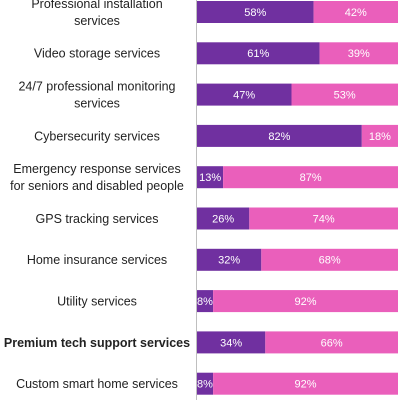 Image resolution: width=400 pixels, height=400 pixels. What do you see at coordinates (97, 186) in the screenshot?
I see `category-label-line: for seniors and disabled people` at bounding box center [97, 186].